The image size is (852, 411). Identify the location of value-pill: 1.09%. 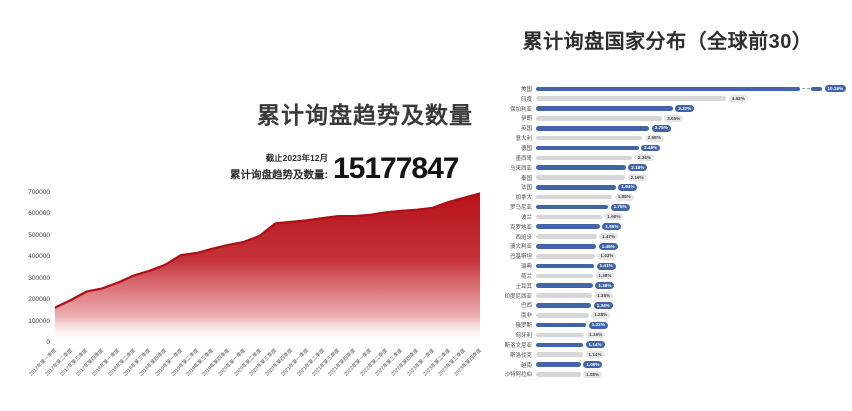
(593, 364).